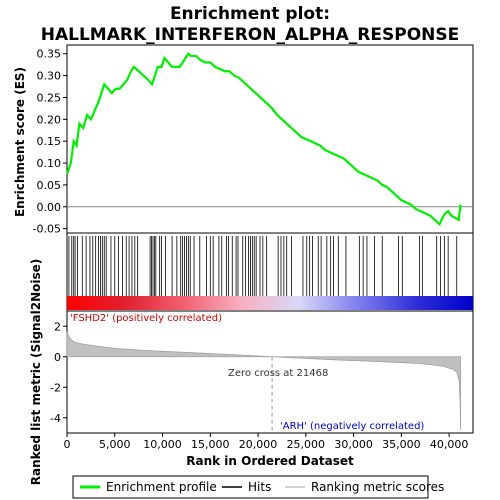  What do you see at coordinates (146, 318) in the screenshot?
I see `positive-correlation-label: 'FSHD2' (positively correlated)` at bounding box center [146, 318].